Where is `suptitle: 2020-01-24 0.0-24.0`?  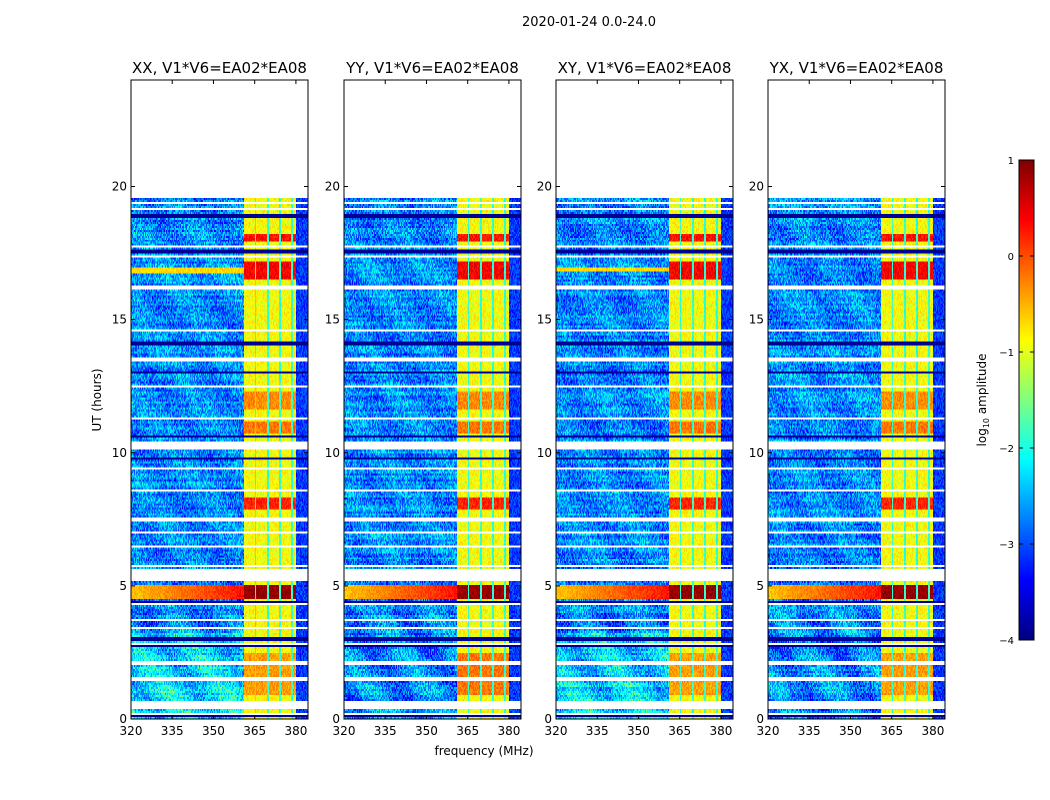 suptitle: 2020-01-24 0.0-24.0 is located at coordinates (589, 22).